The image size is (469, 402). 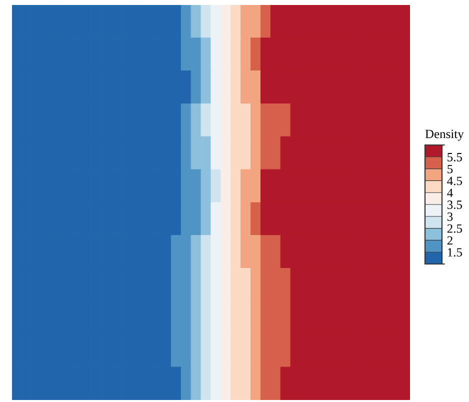 What do you see at coordinates (449, 240) in the screenshot?
I see `color-bar-label: 2` at bounding box center [449, 240].